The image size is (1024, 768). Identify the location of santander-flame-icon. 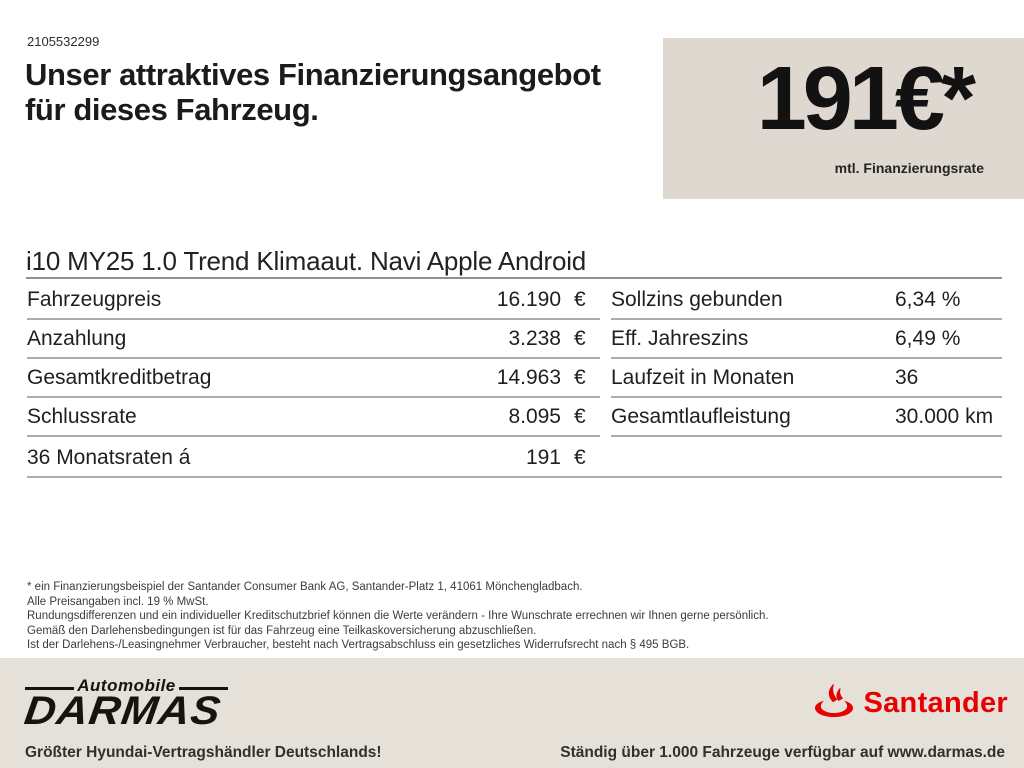
(834, 703).